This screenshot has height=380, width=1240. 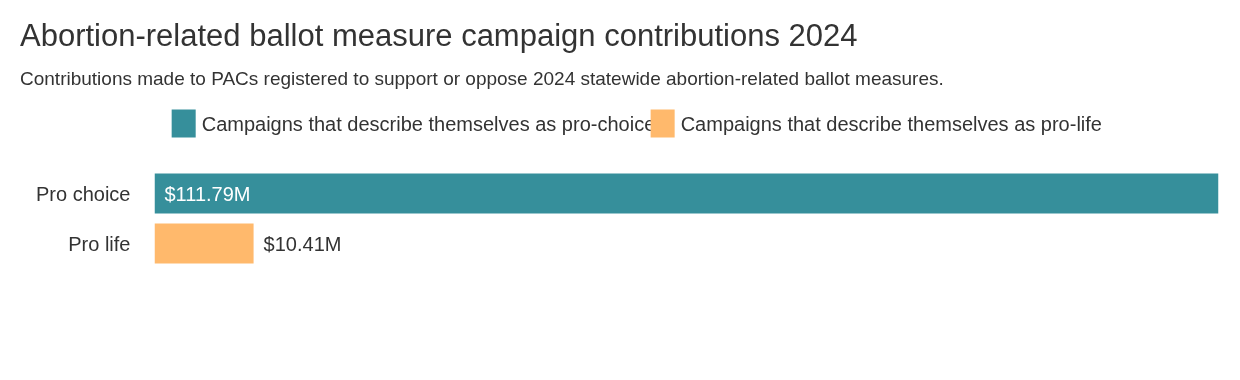 What do you see at coordinates (439, 36) in the screenshot?
I see `chart-title: Abortion-related ballot measure campaign contributions 2024` at bounding box center [439, 36].